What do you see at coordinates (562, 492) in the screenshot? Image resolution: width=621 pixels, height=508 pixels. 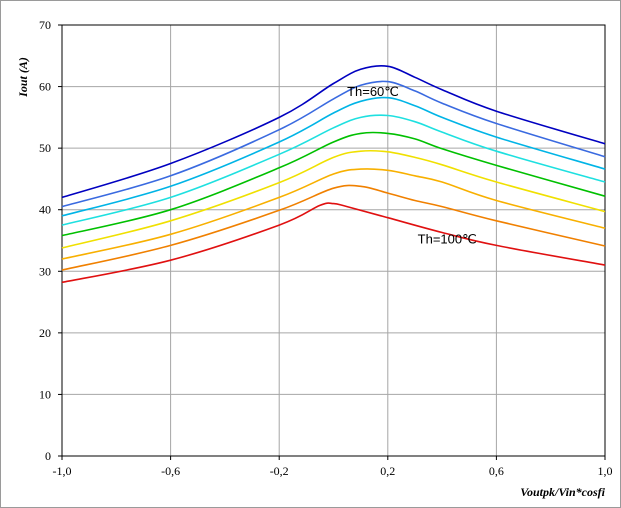 I see `x-axis-label: Voutpk/Vin*cosfi` at bounding box center [562, 492].